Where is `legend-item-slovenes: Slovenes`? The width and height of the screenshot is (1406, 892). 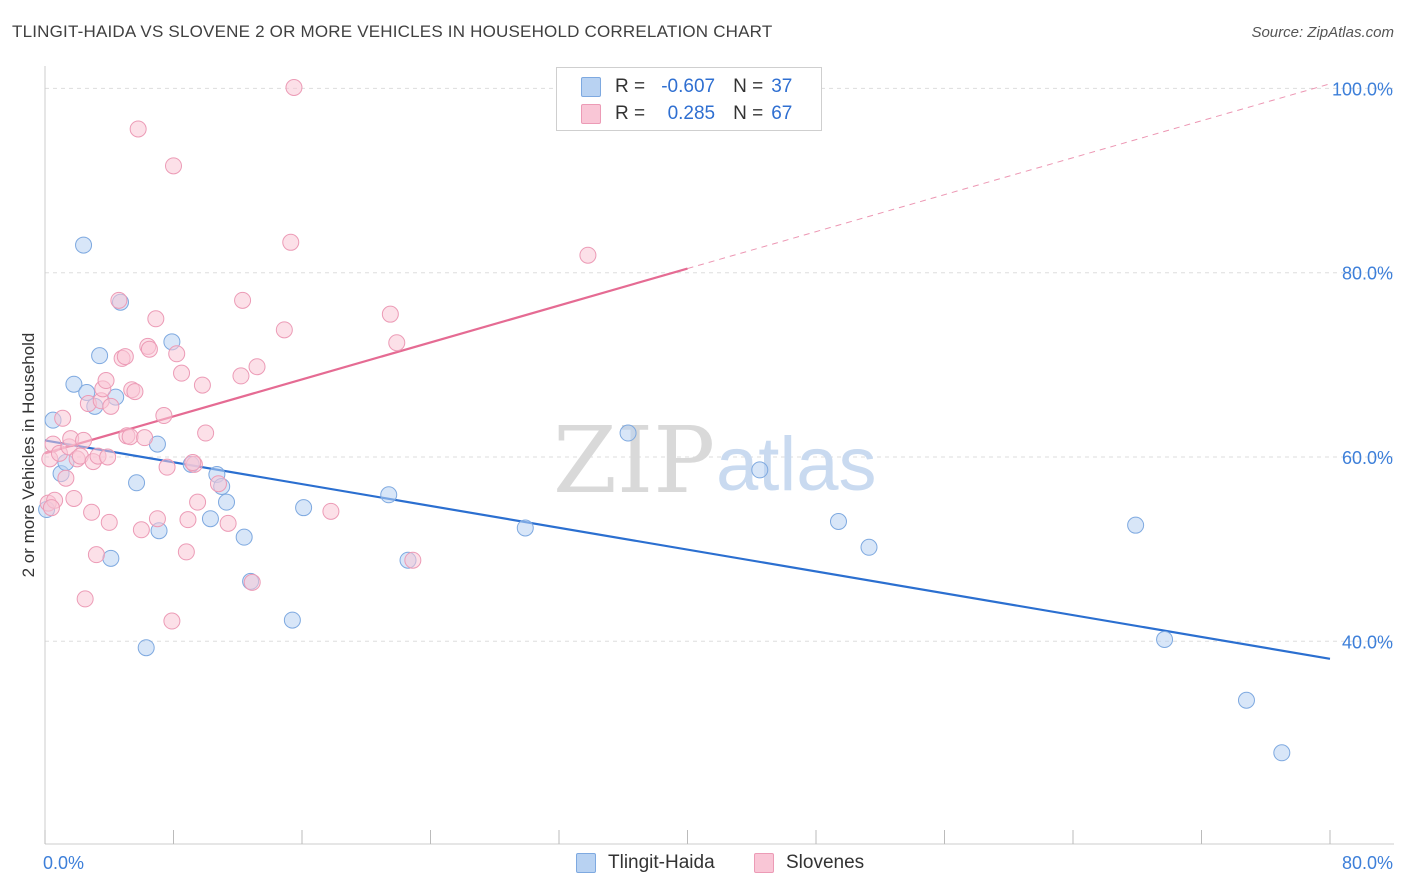 legend-item-slovenes: Slovenes is located at coordinates (809, 863).